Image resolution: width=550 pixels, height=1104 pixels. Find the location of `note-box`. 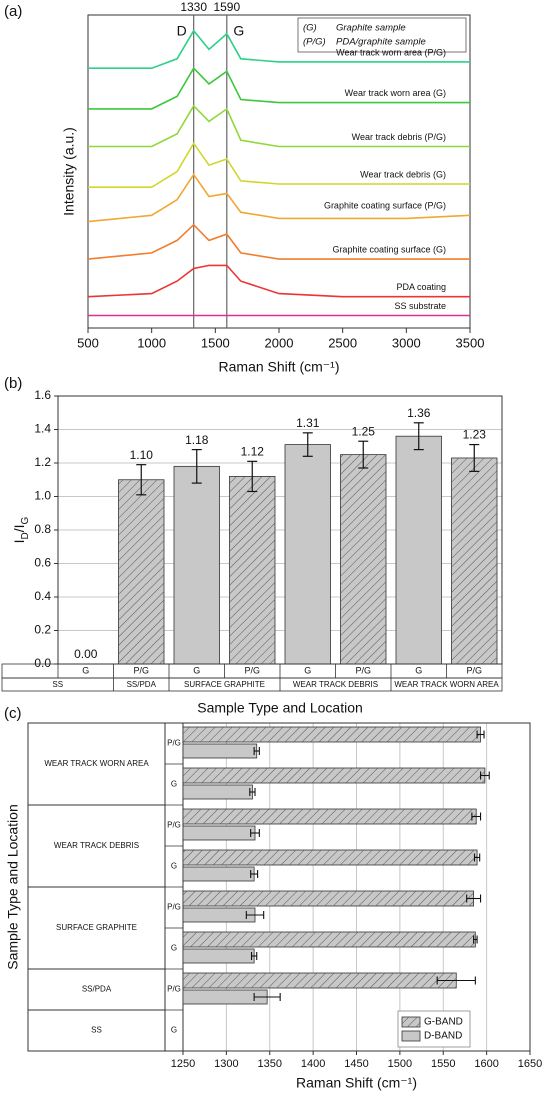

note-box is located at coordinates (382, 35).